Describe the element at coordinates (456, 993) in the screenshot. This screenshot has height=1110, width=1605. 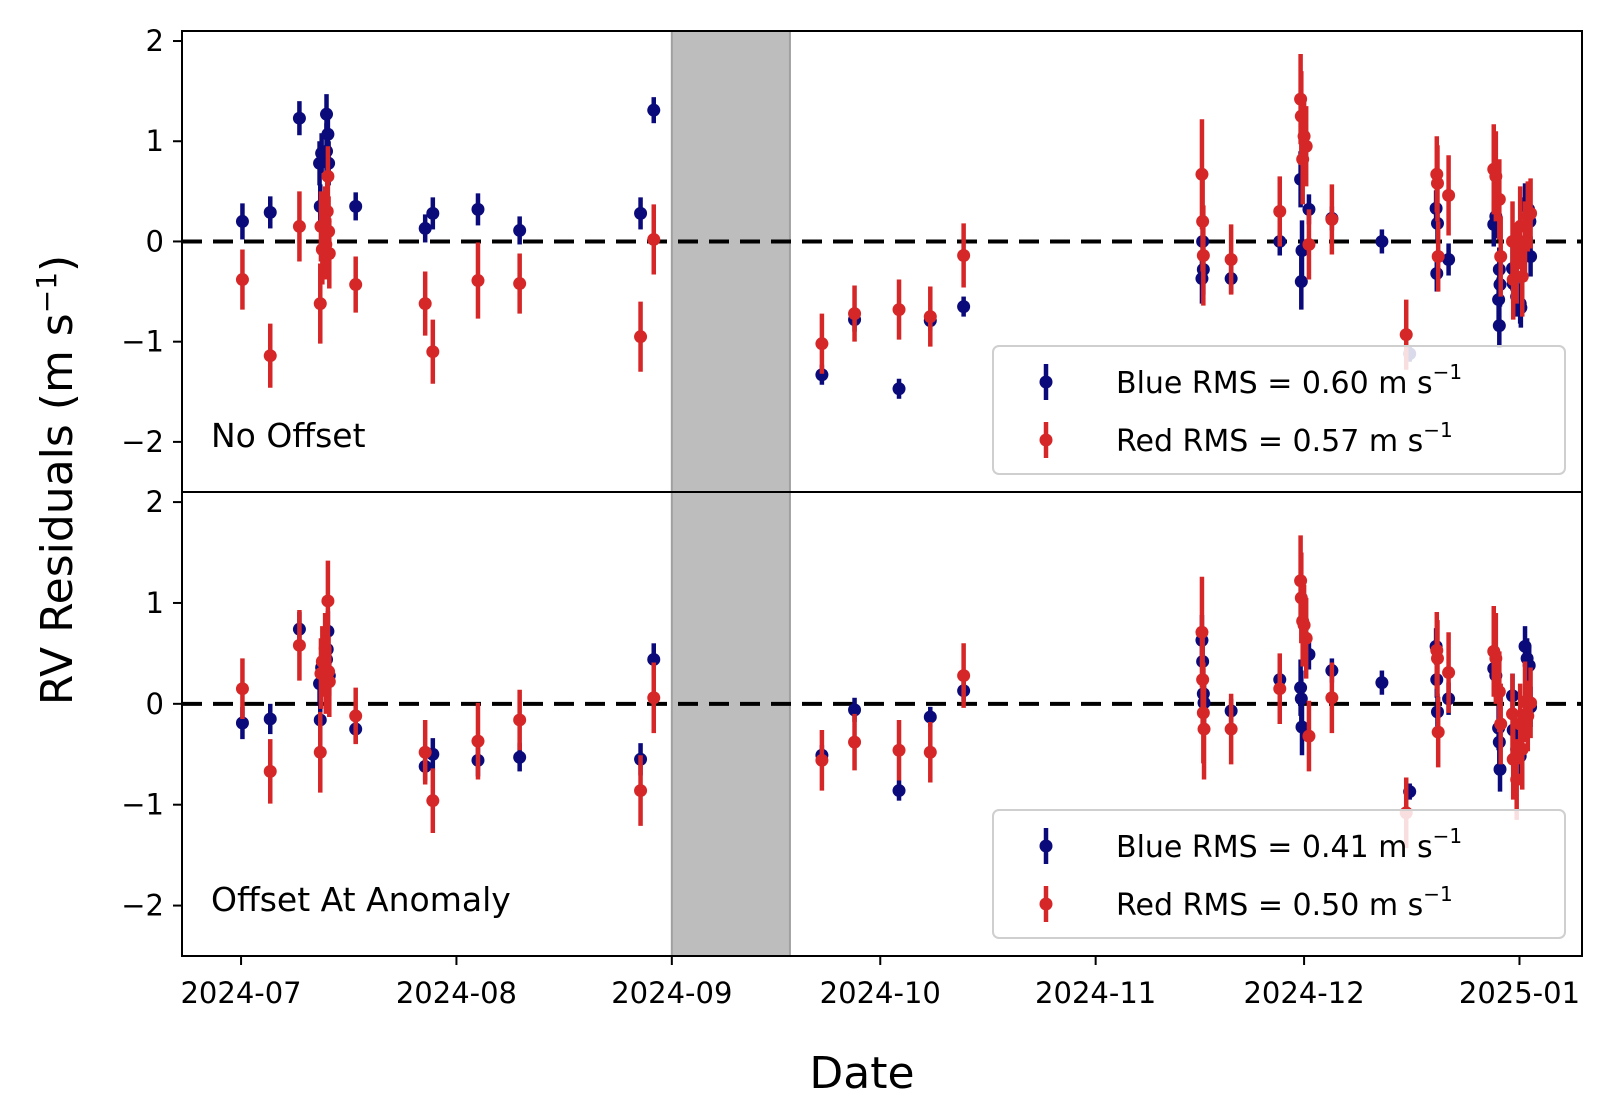
I see `x-tick-label: 2024-08` at that location.